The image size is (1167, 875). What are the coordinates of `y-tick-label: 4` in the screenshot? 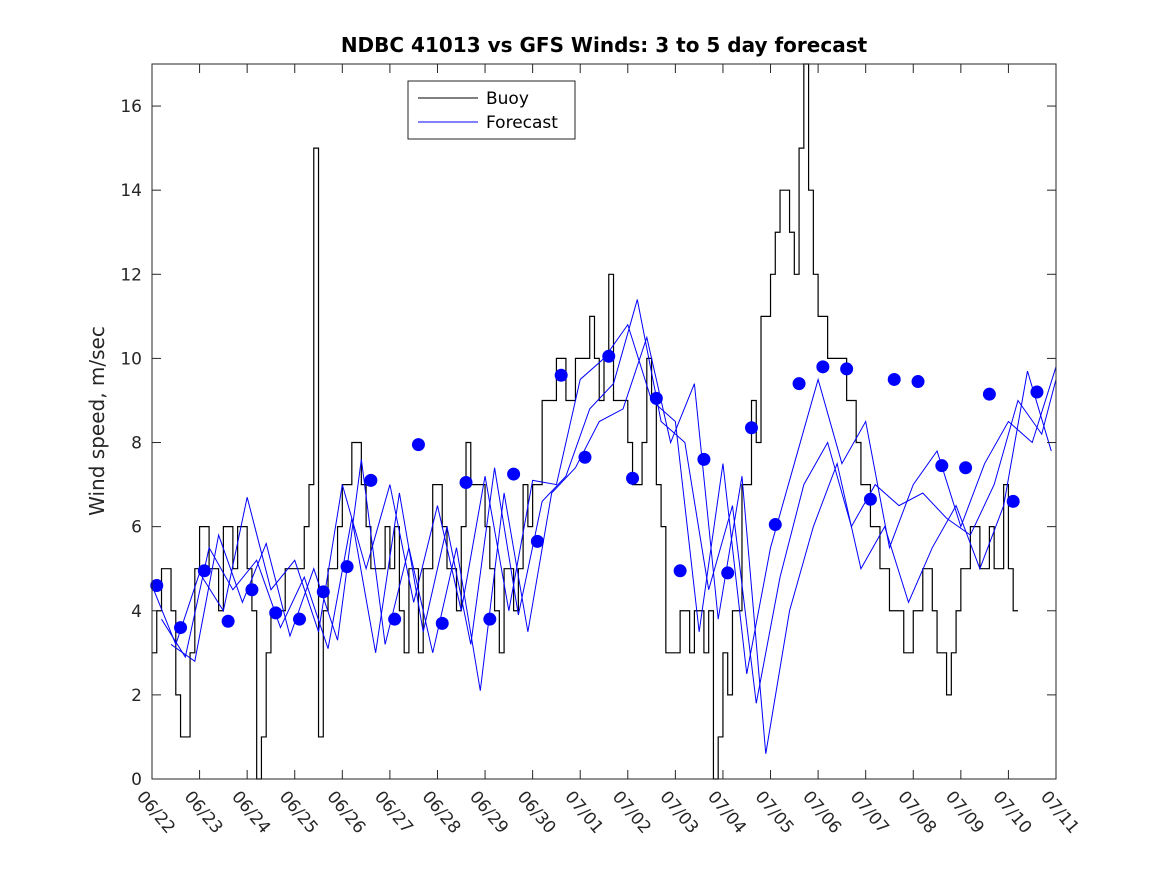 It's located at (136, 612).